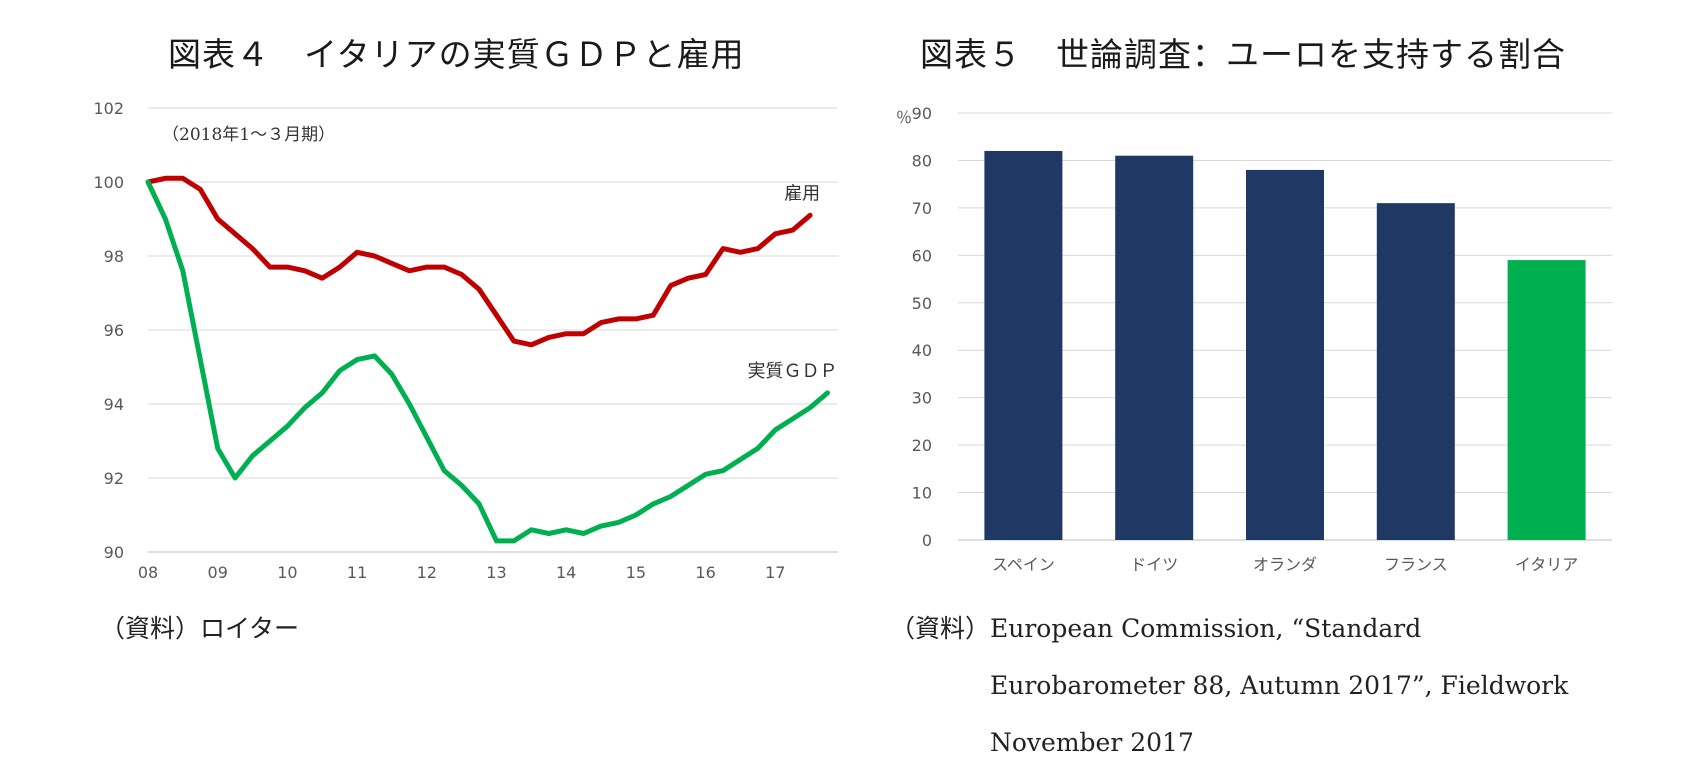 This screenshot has height=773, width=1708. Describe the element at coordinates (922, 255) in the screenshot. I see `y-tick-label: 60` at that location.